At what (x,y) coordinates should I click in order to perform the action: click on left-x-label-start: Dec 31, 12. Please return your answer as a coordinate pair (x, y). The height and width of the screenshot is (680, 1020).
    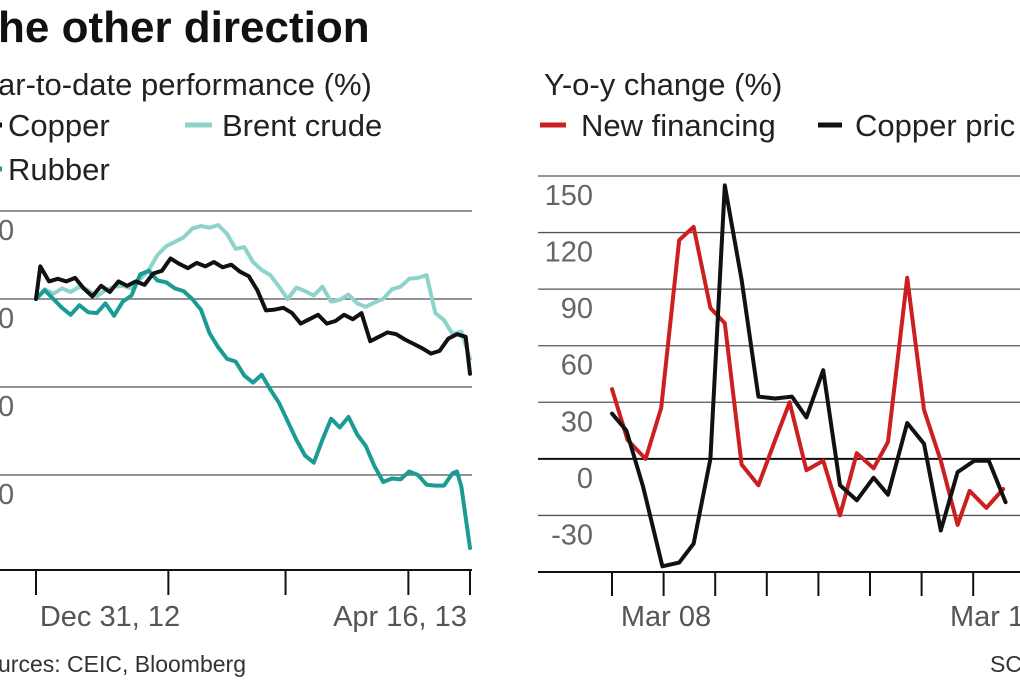
    Looking at the image, I should click on (110, 617).